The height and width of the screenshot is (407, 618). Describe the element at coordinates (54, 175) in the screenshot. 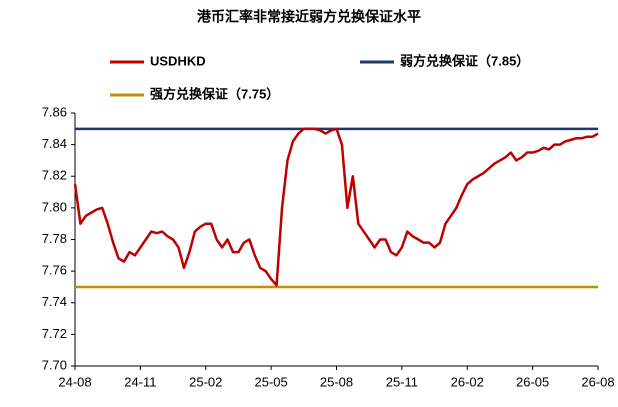

I see `y-tick-label: 7.82` at that location.